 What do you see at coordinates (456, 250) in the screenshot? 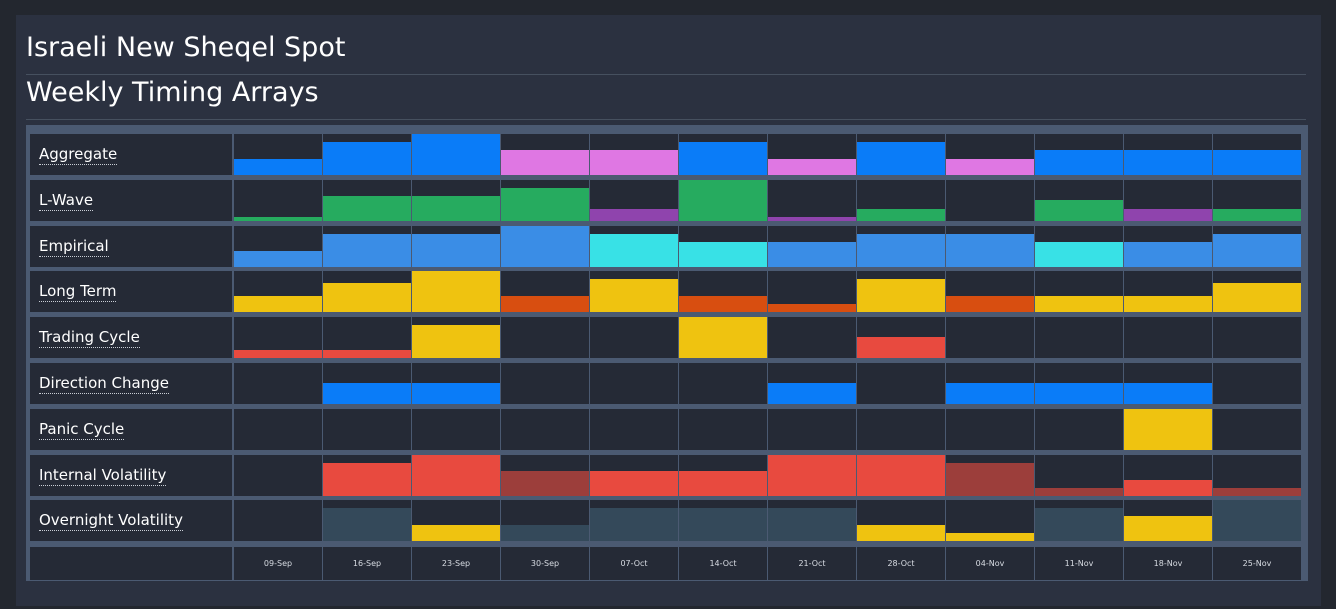
I see `bar-empirical-23-Sep` at bounding box center [456, 250].